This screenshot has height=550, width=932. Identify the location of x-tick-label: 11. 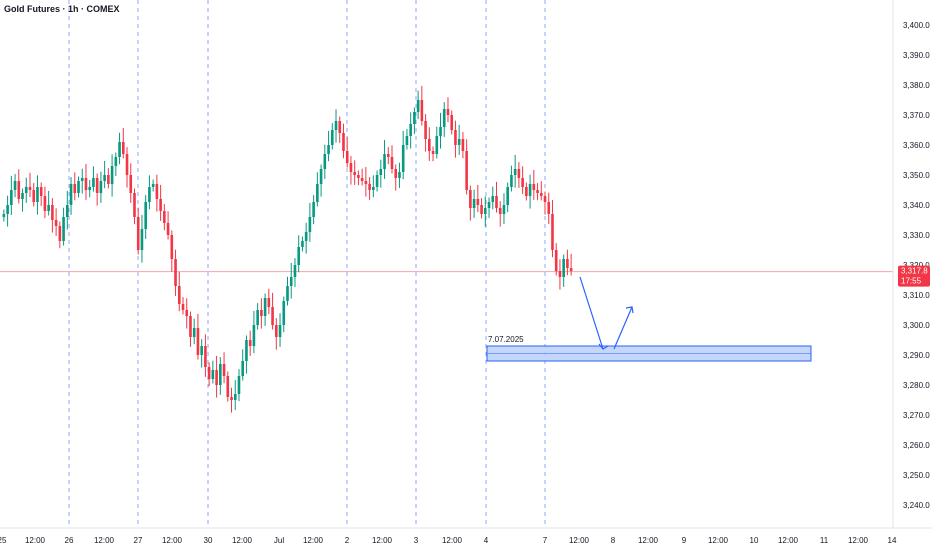
(824, 540).